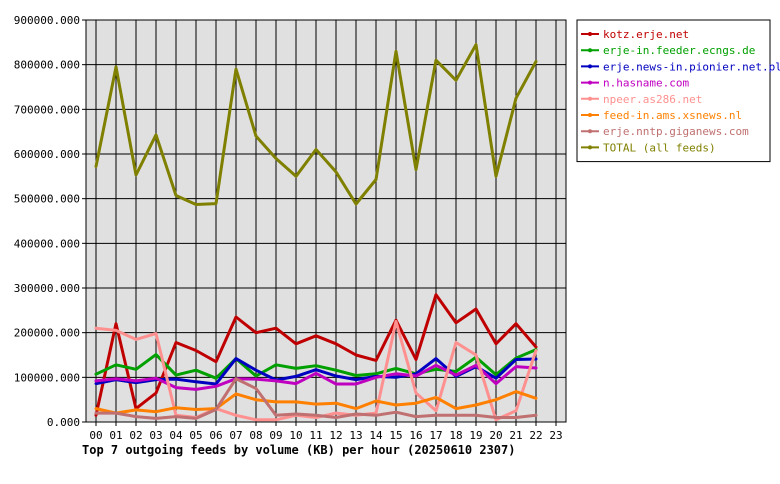  Describe the element at coordinates (275, 435) in the screenshot. I see `x-tick-label: 09` at that location.